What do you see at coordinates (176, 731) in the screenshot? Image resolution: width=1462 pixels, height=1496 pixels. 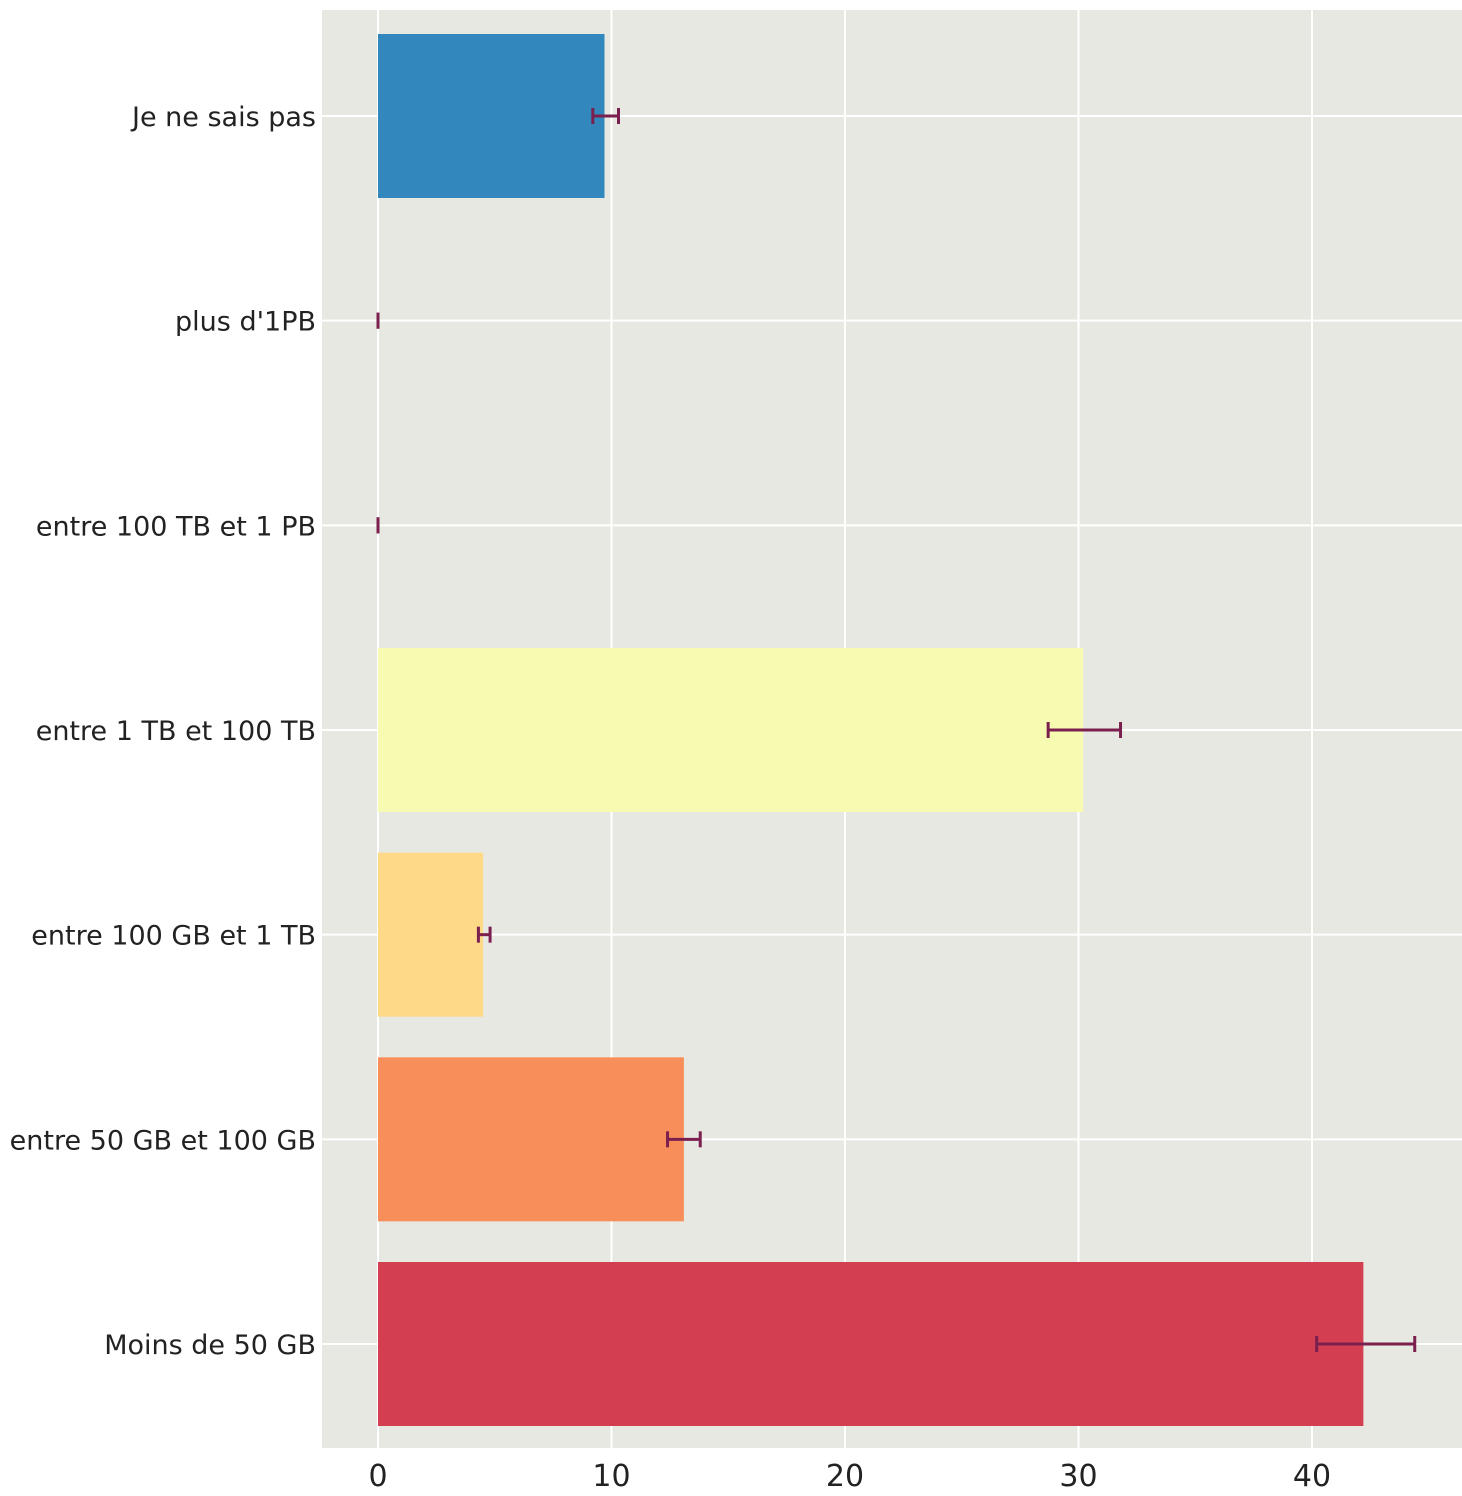 I see `y-tick-label: entre 1 TB et 100 TB` at bounding box center [176, 731].